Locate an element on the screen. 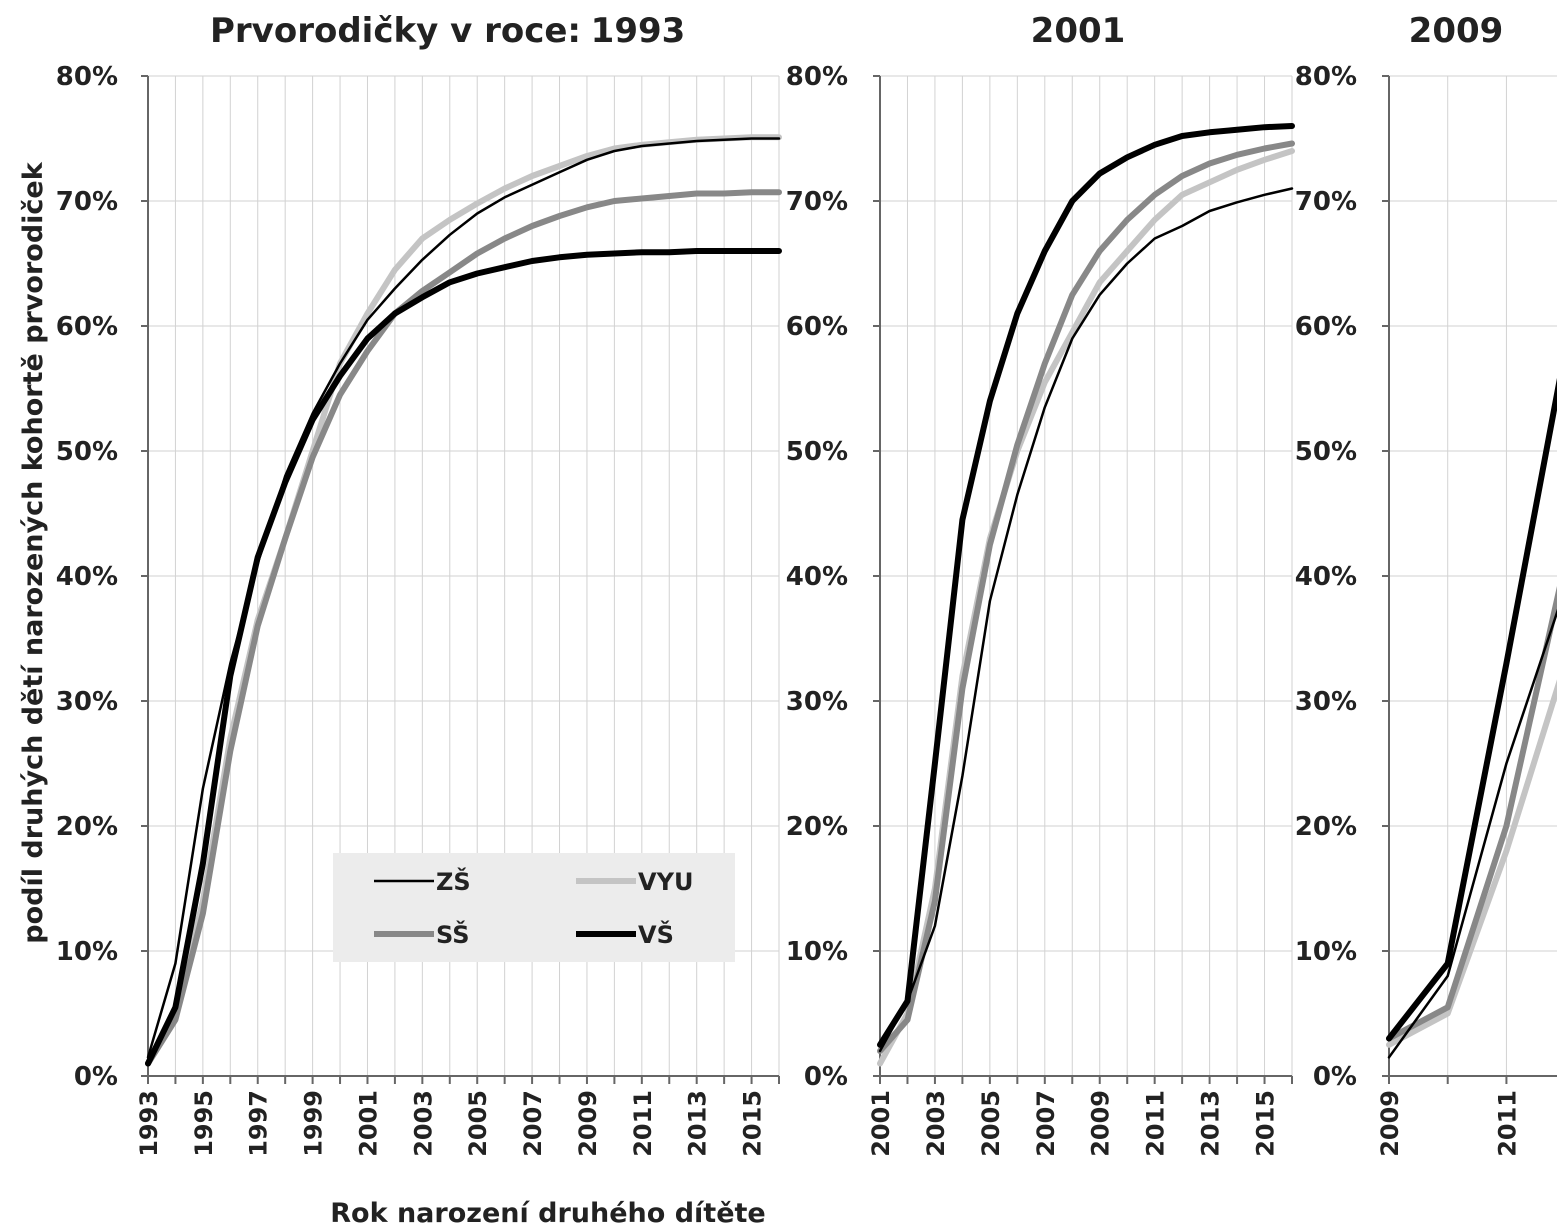  series-line-ss-2009 is located at coordinates (1471, 813).